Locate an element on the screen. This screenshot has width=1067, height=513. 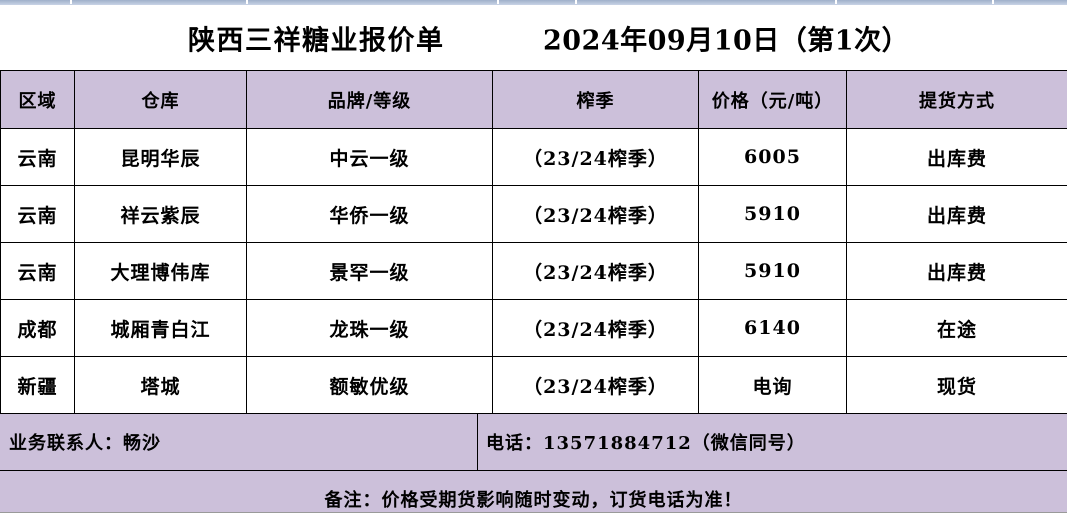
title-bar: 陕西三祥糖业报价单 2024年09月10日（第1次） is located at coordinates (533, 37).